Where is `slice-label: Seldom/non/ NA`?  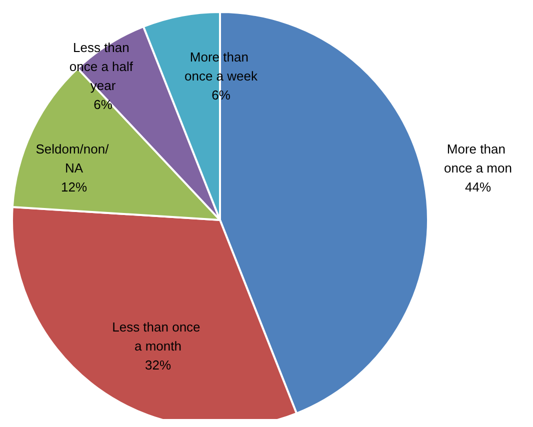 slice-label: Seldom/non/ NA is located at coordinates (74, 159).